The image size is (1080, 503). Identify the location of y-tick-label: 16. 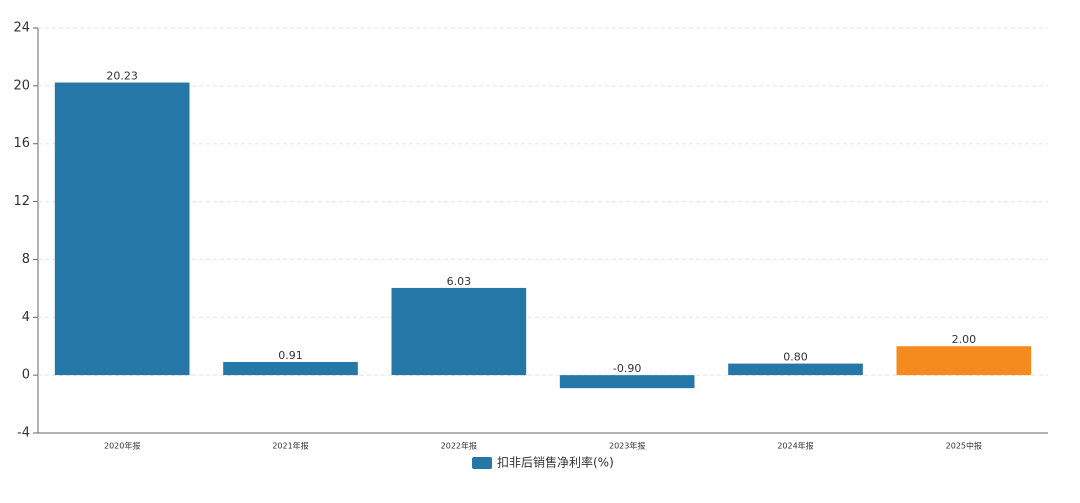
(21, 143).